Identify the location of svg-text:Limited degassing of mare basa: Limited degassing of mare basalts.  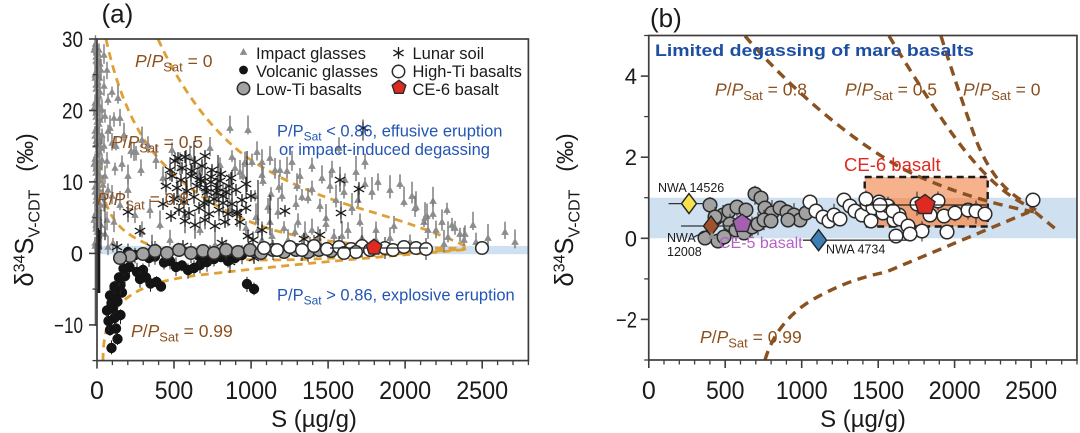
(814, 51).